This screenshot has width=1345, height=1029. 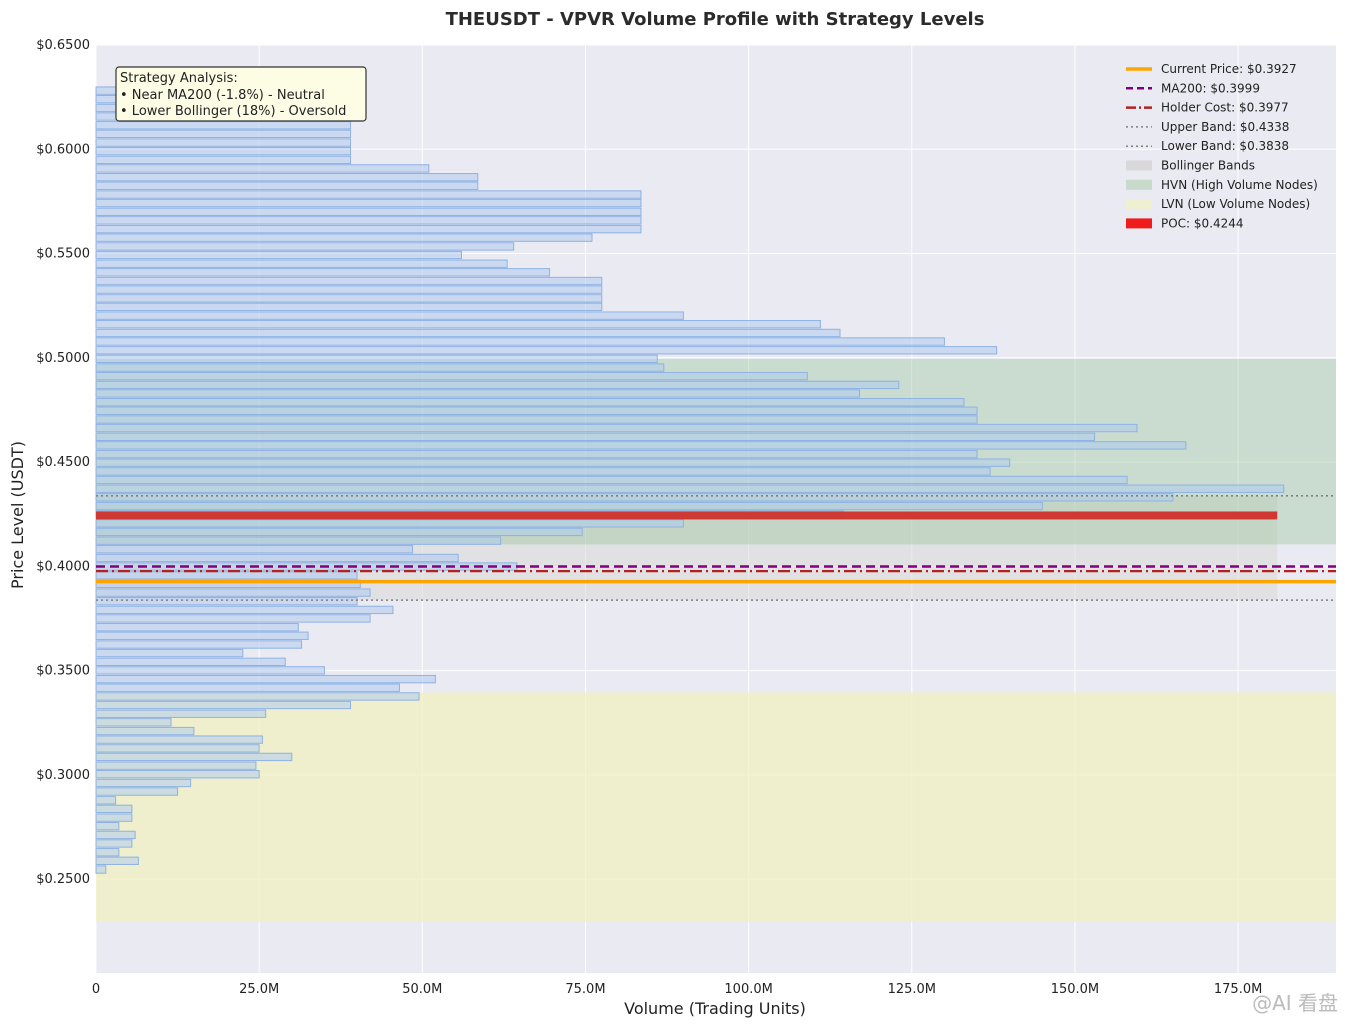 What do you see at coordinates (1075, 989) in the screenshot?
I see `x-tick-label: 150.0M` at bounding box center [1075, 989].